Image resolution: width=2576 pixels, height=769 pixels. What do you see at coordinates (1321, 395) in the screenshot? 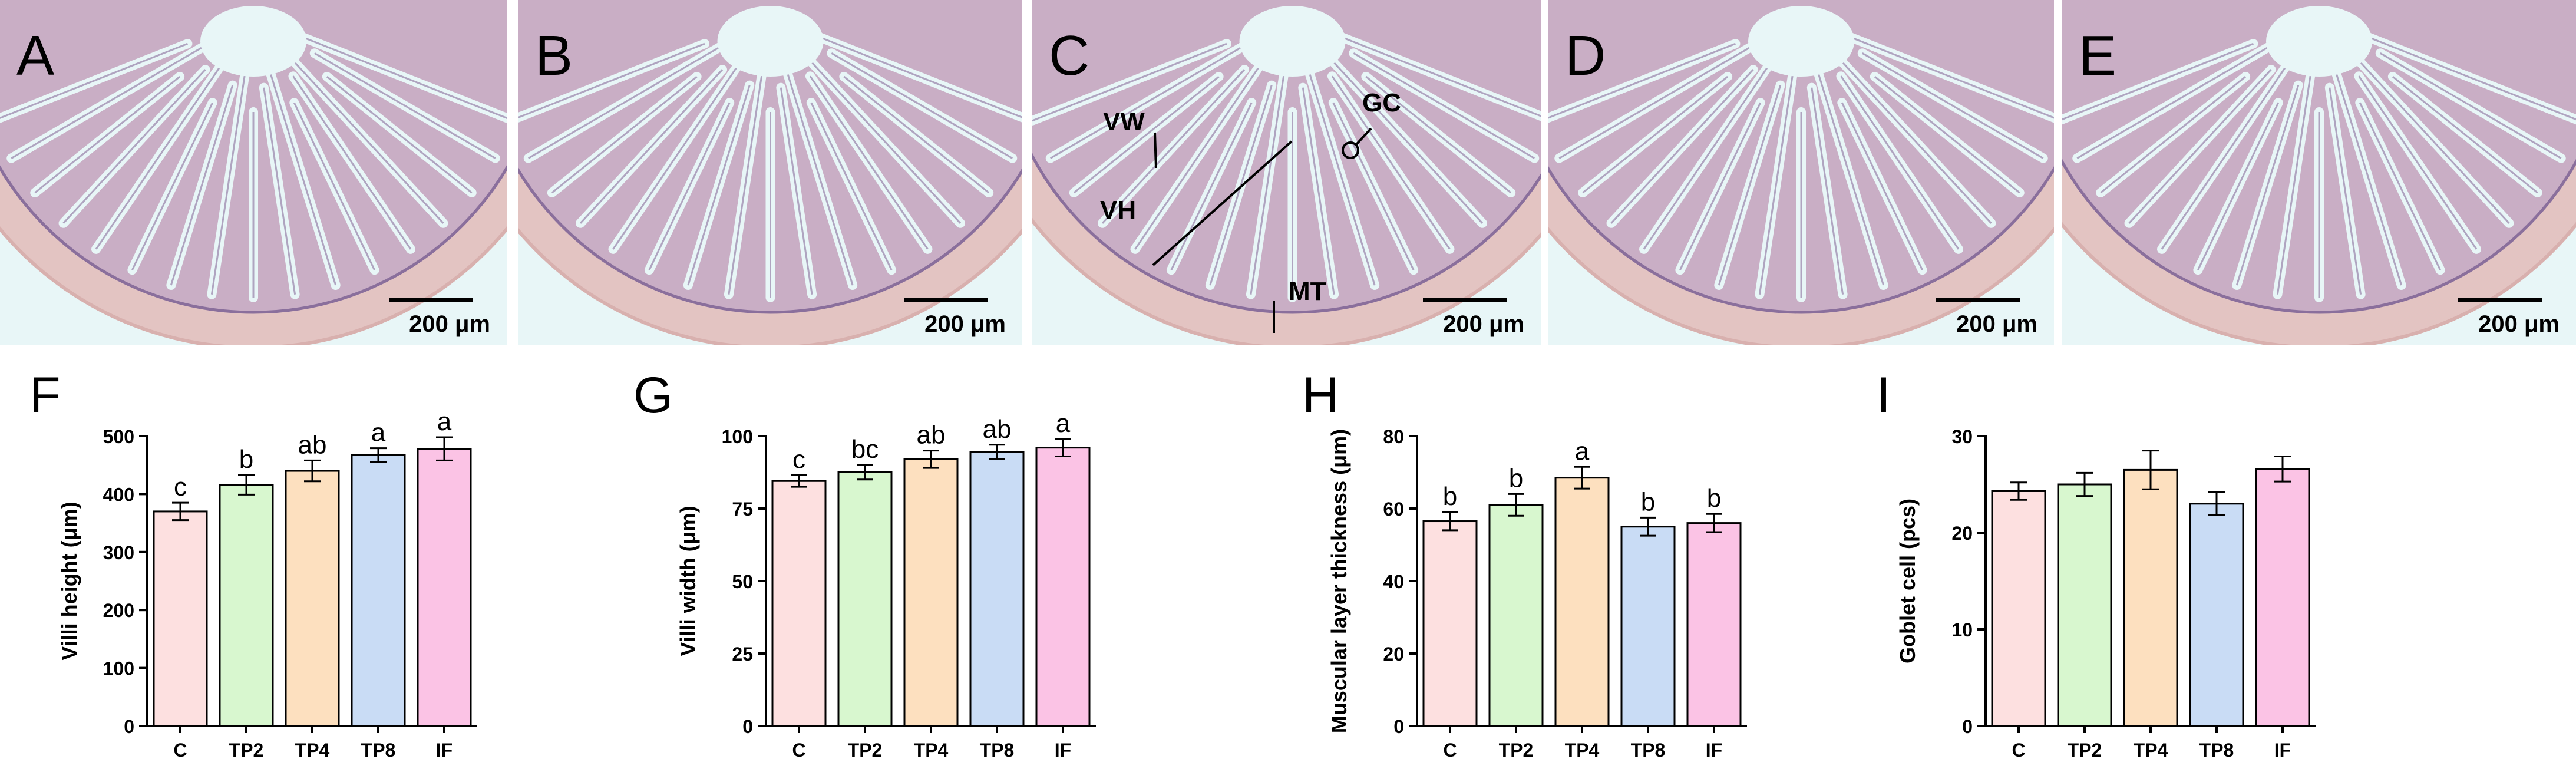
I see `chart-letter: H` at bounding box center [1321, 395].